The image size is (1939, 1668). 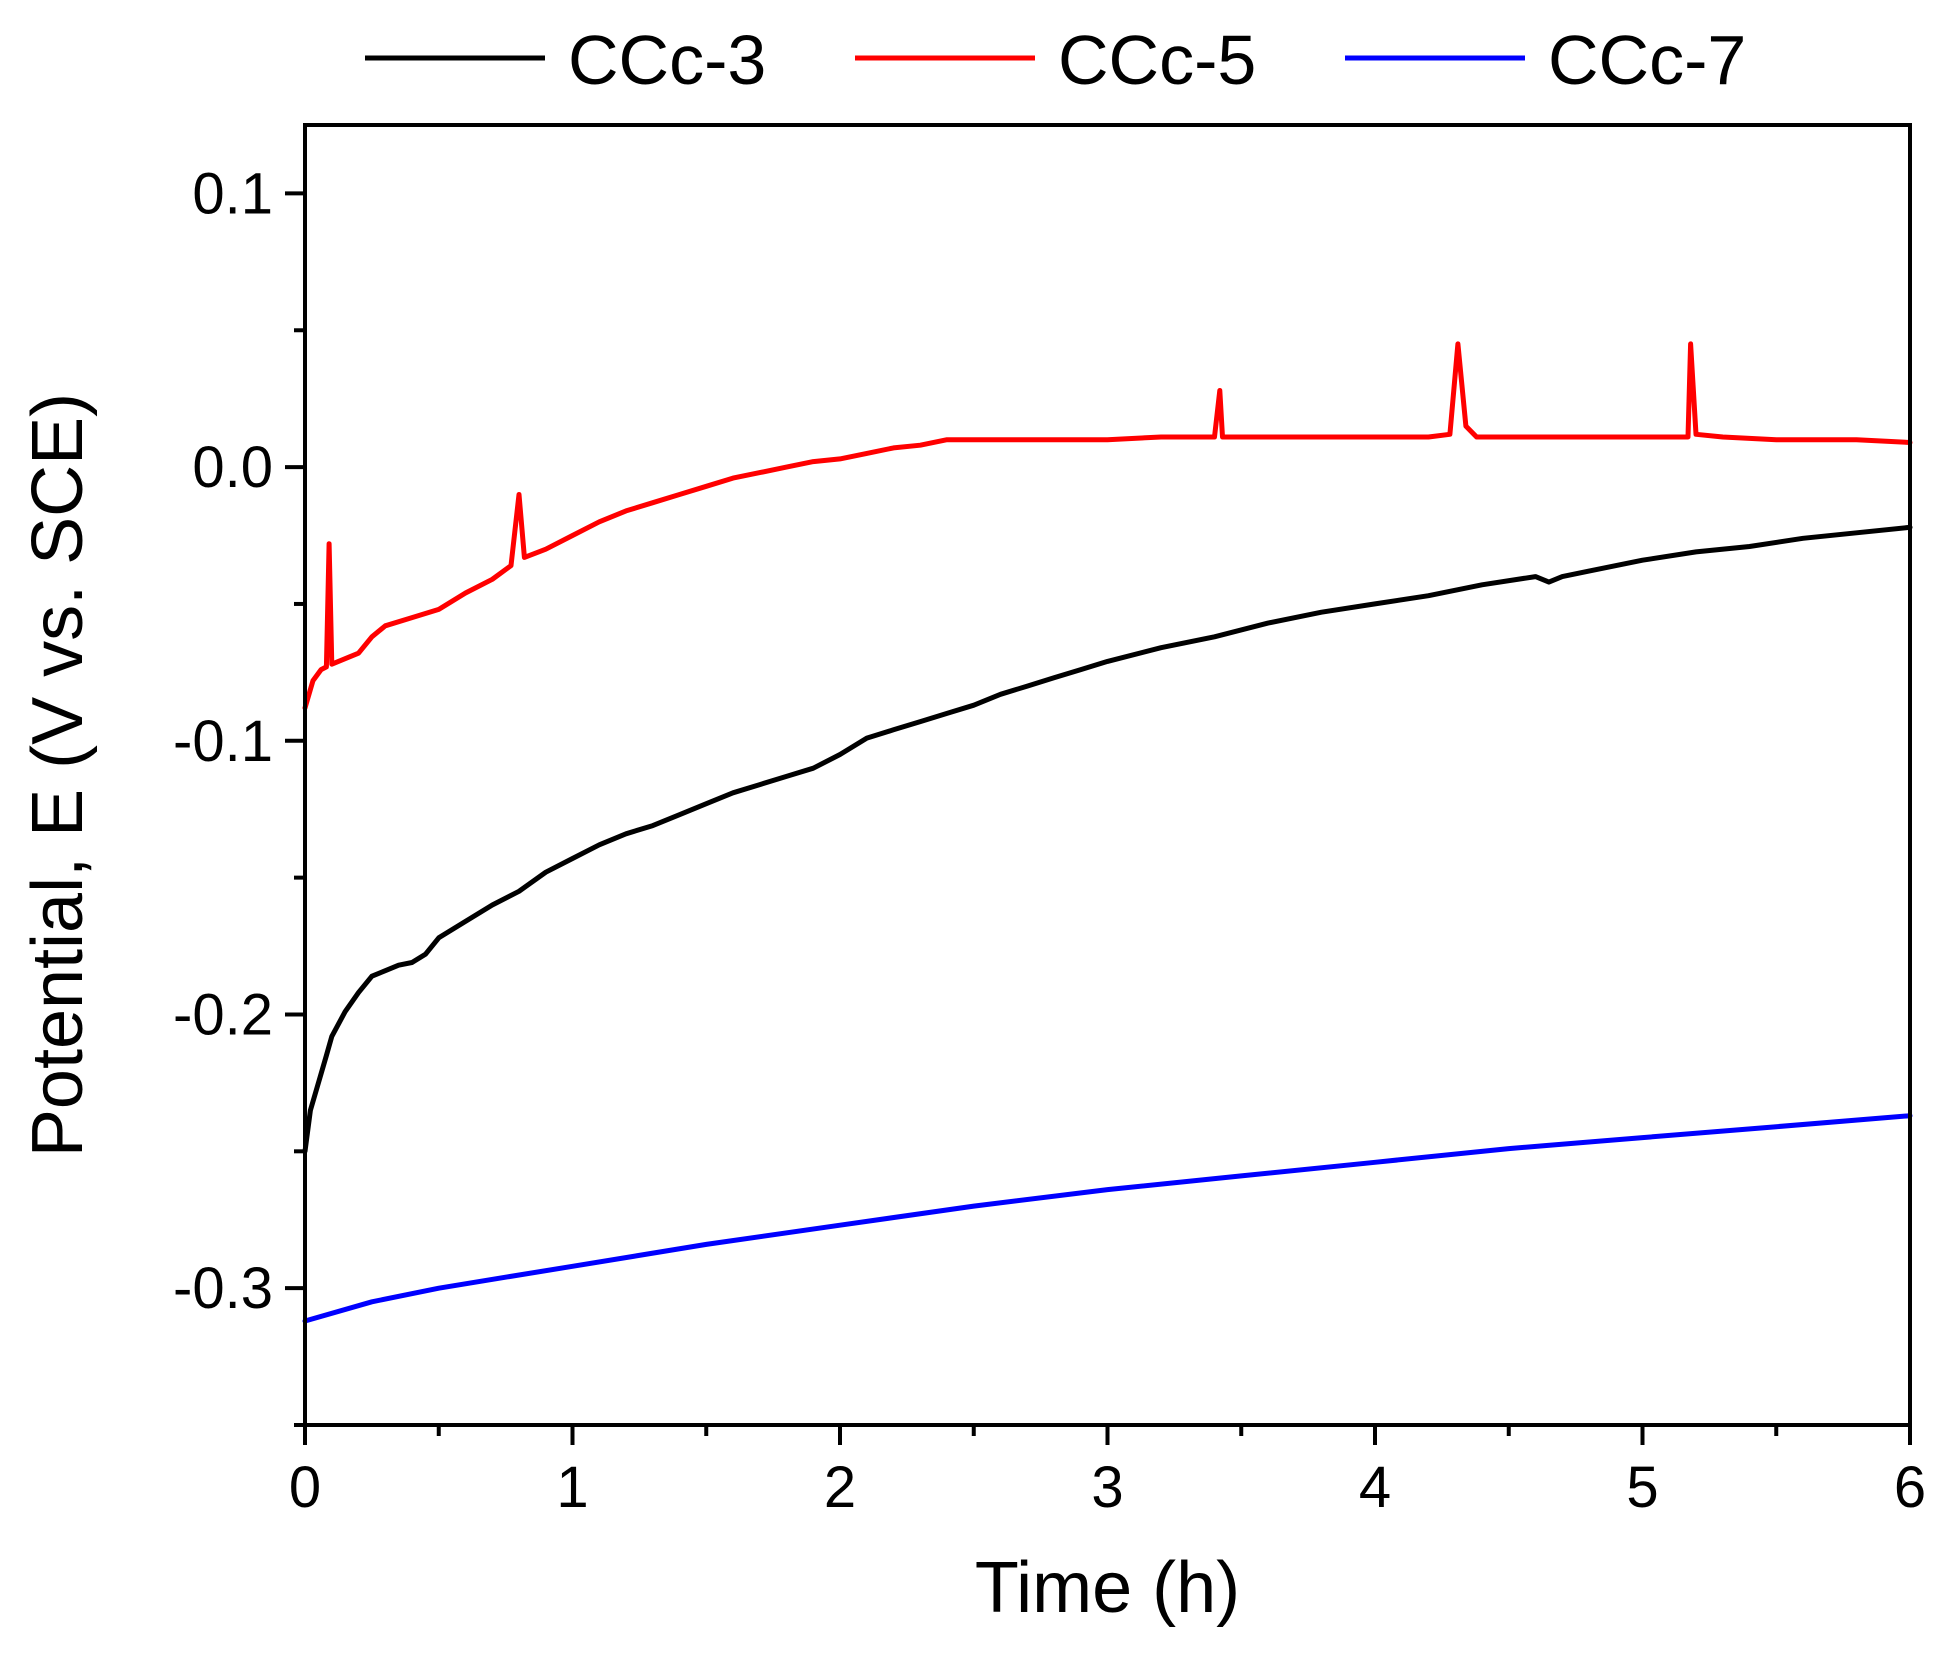 I want to click on x-axis-ticks: 0 1 2 3 4 5 6, so click(x=1107, y=1472).